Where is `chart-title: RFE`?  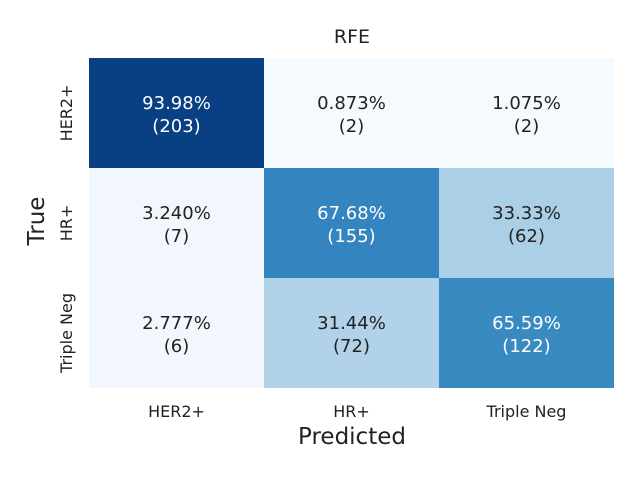
chart-title: RFE is located at coordinates (352, 37).